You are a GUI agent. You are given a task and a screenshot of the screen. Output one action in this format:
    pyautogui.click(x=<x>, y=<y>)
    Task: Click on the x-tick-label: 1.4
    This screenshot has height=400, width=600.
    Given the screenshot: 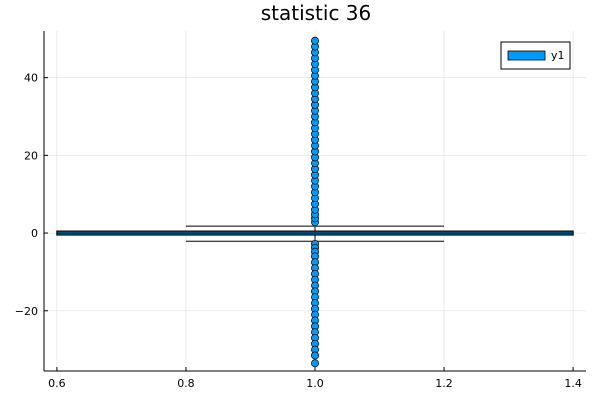 What is the action you would take?
    pyautogui.click(x=573, y=383)
    